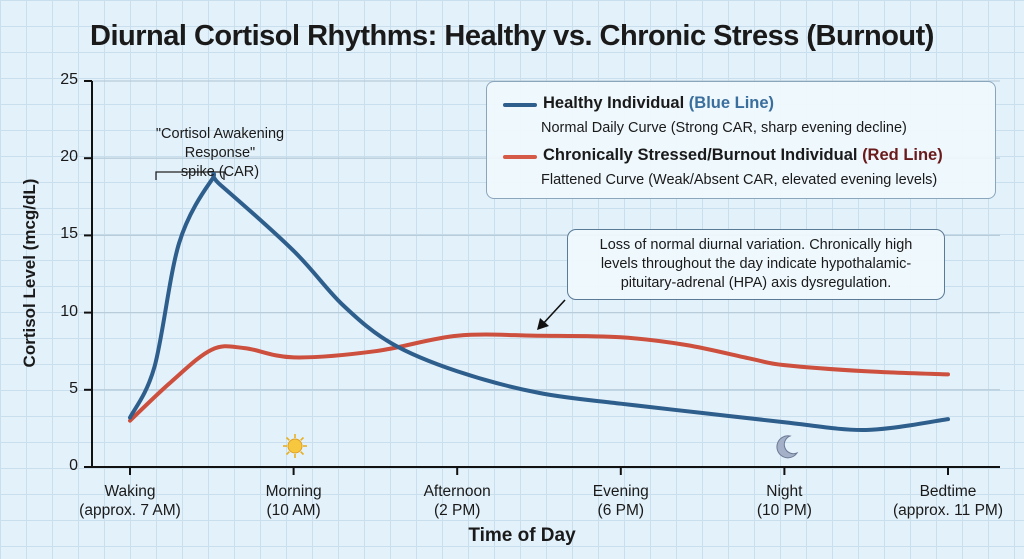 This screenshot has height=559, width=1024. What do you see at coordinates (902, 155) in the screenshot?
I see `legend-suffix-stressed: (Red Line)` at bounding box center [902, 155].